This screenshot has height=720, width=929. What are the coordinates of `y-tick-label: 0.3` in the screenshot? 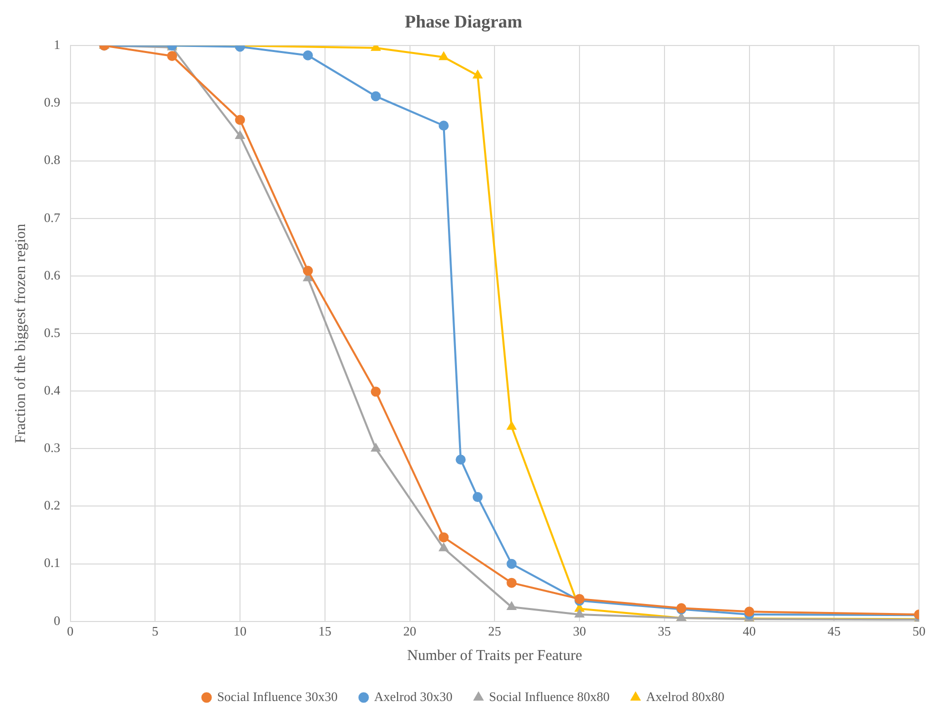 It's located at (52, 448).